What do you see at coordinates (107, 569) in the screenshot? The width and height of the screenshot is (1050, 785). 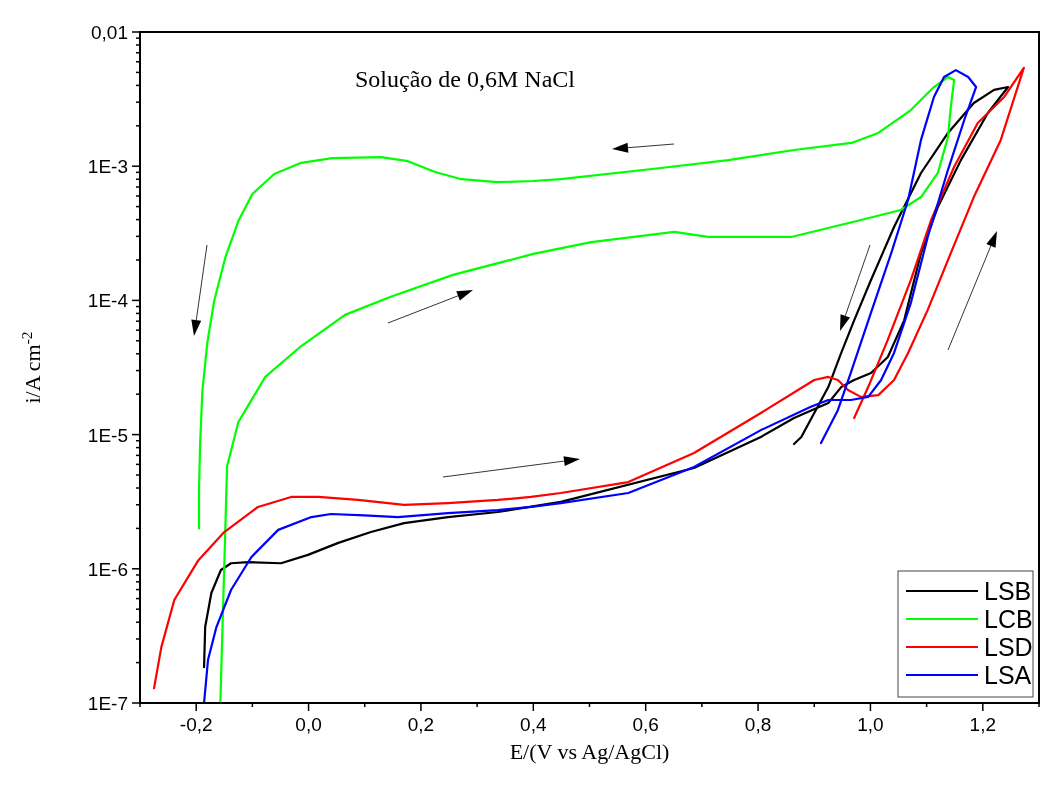 I see `y-tick-label: 1E-6` at bounding box center [107, 569].